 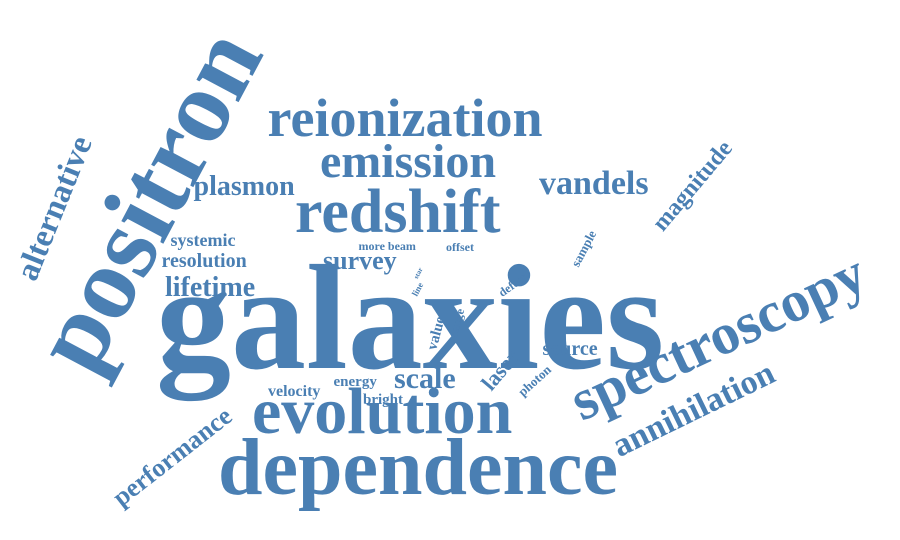 I want to click on word-evolution: evolution, so click(x=382, y=411).